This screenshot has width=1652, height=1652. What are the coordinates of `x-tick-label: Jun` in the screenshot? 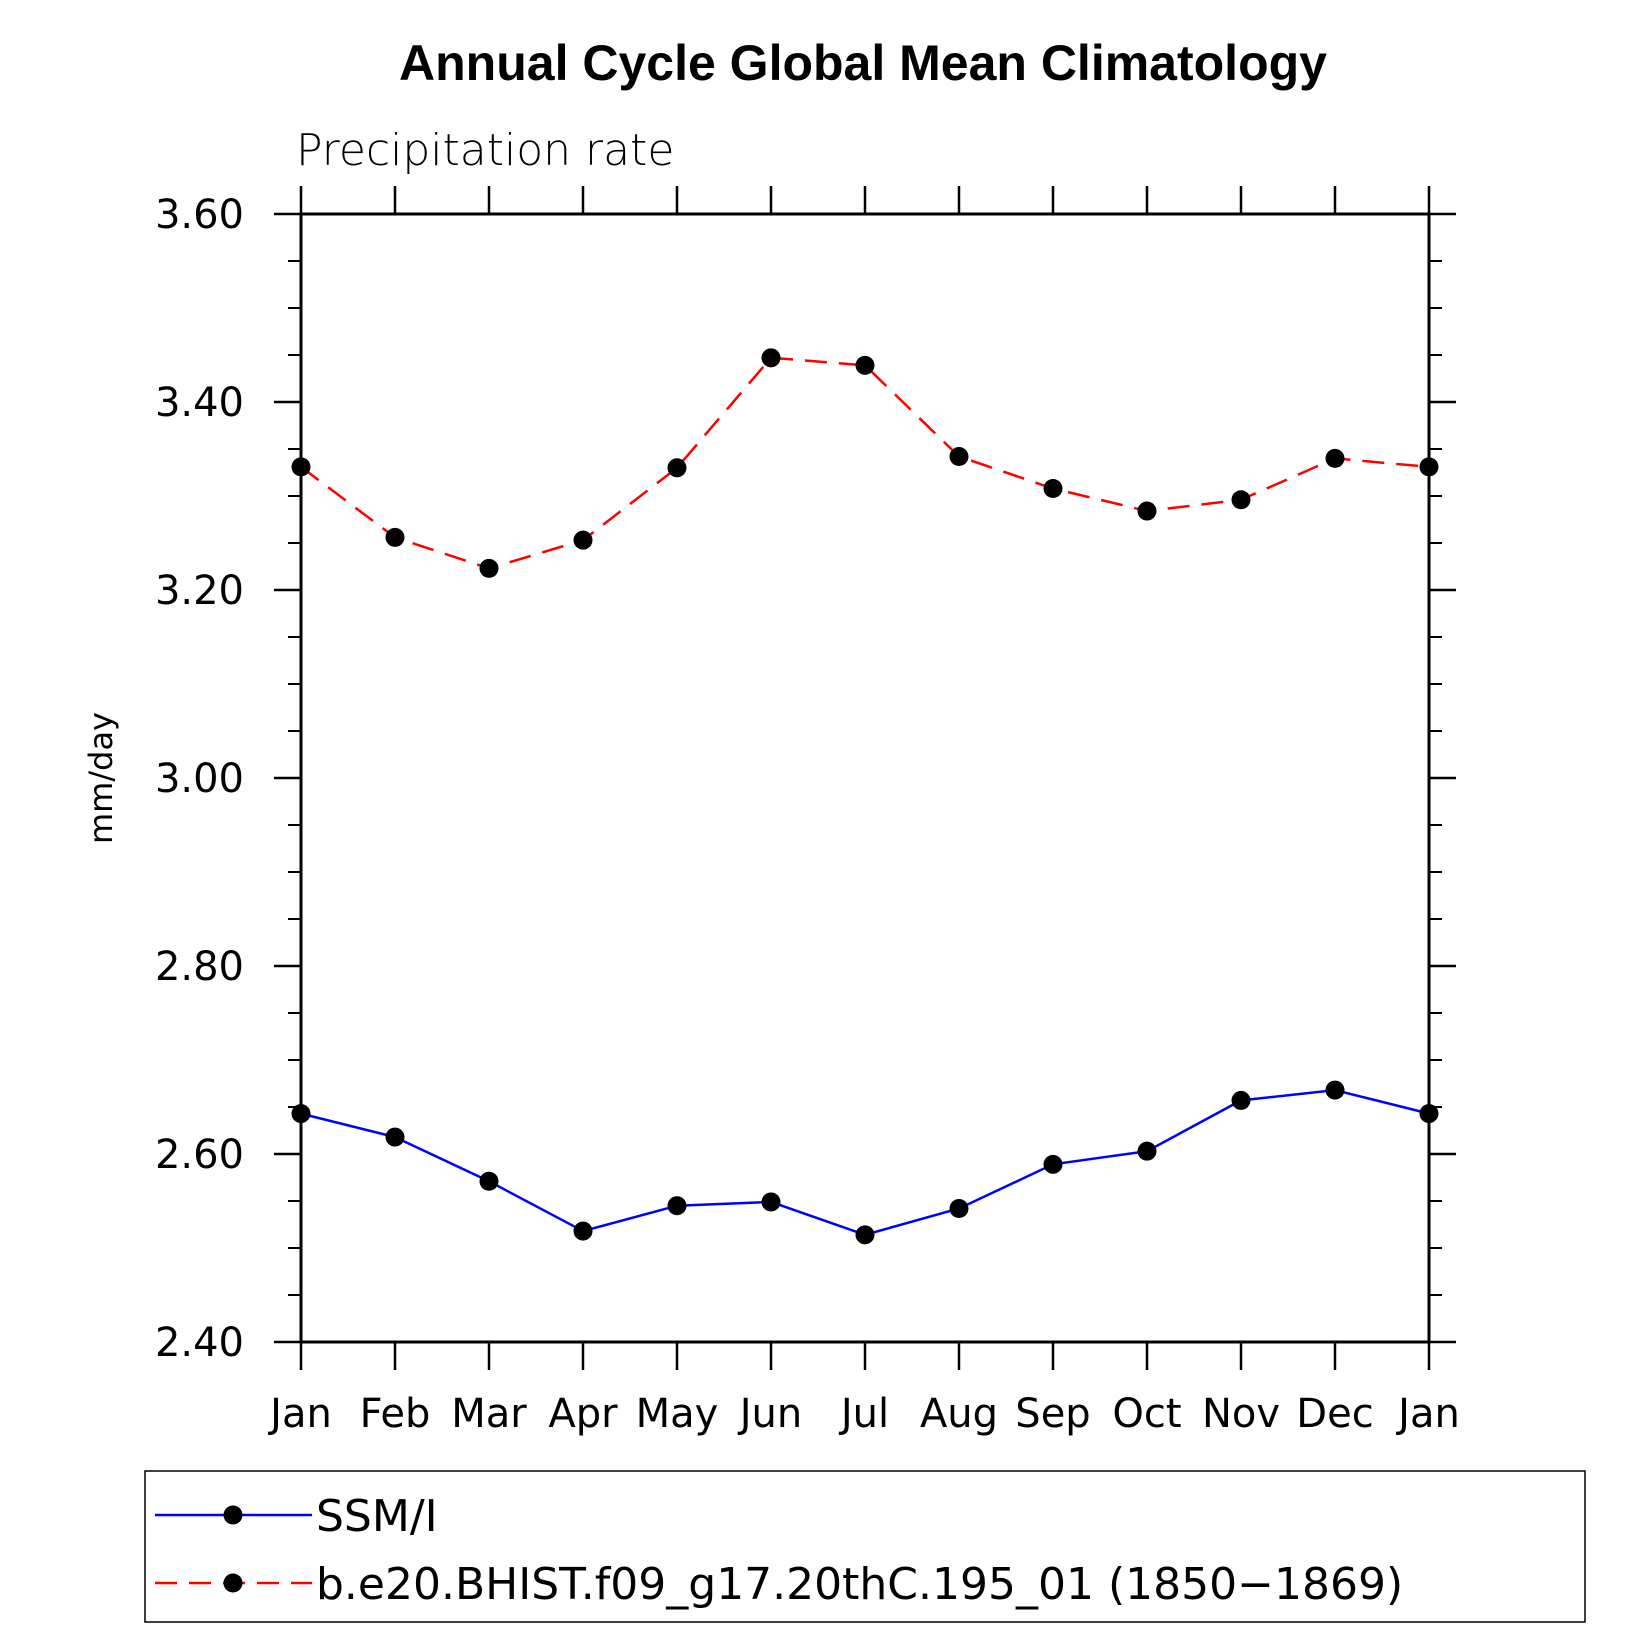 It's located at (770, 1414).